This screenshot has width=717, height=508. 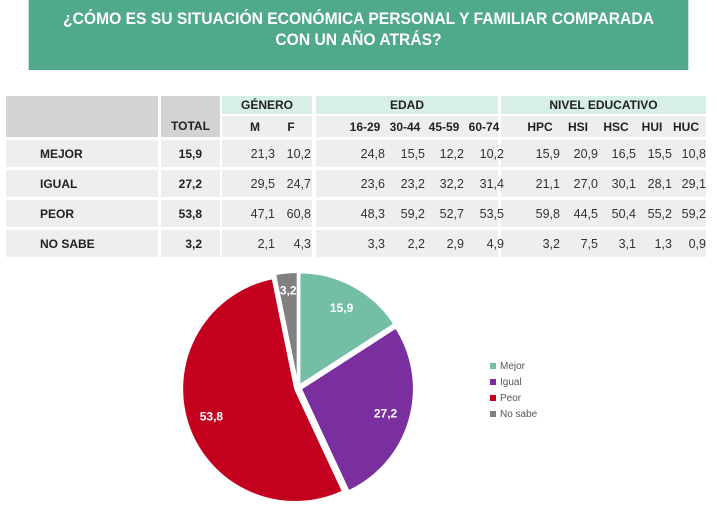 I want to click on group-header: GÉNERO, so click(x=267, y=105).